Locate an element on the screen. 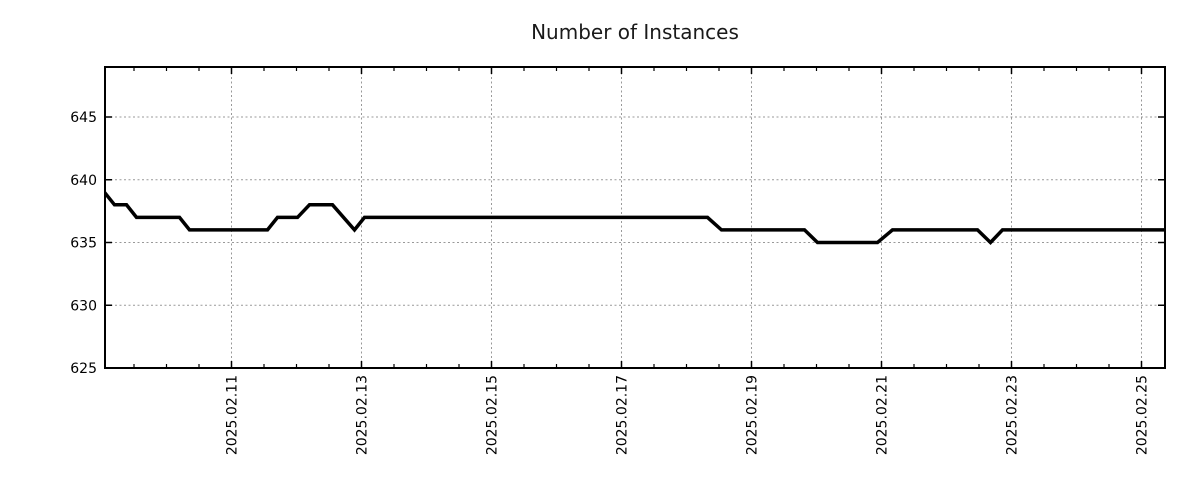 Image resolution: width=1200 pixels, height=500 pixels. x-tick-label: 2025.02.25 is located at coordinates (1143, 415).